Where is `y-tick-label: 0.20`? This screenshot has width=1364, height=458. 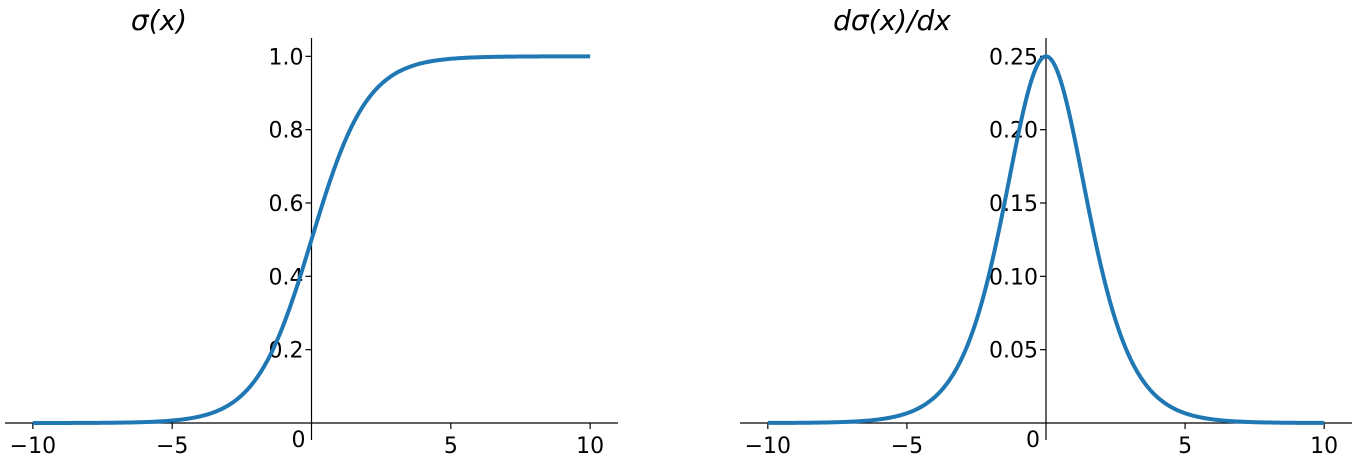
y-tick-label: 0.20 is located at coordinates (1013, 131).